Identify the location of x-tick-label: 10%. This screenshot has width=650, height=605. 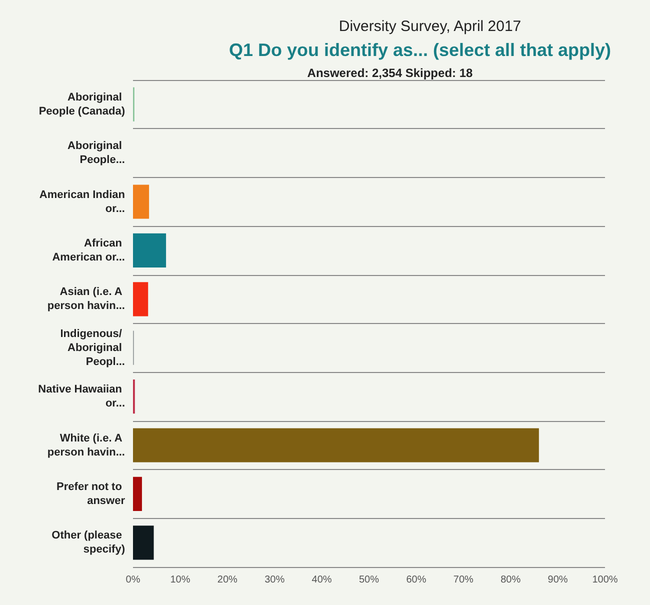
(180, 580).